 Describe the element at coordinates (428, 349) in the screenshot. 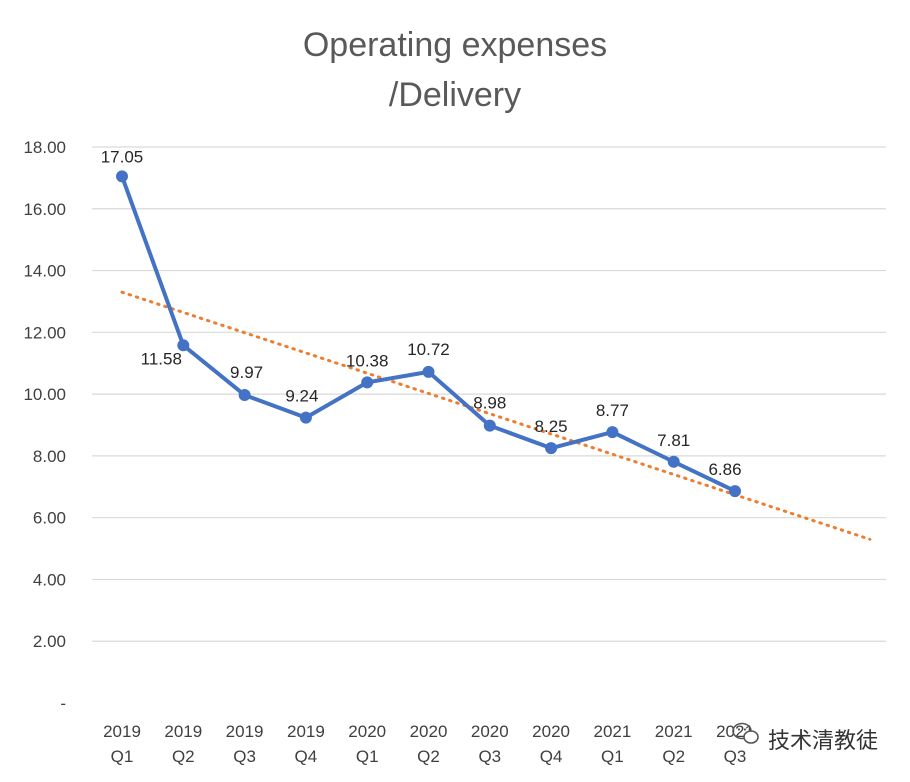

I see `data-label-5: 10.72` at that location.